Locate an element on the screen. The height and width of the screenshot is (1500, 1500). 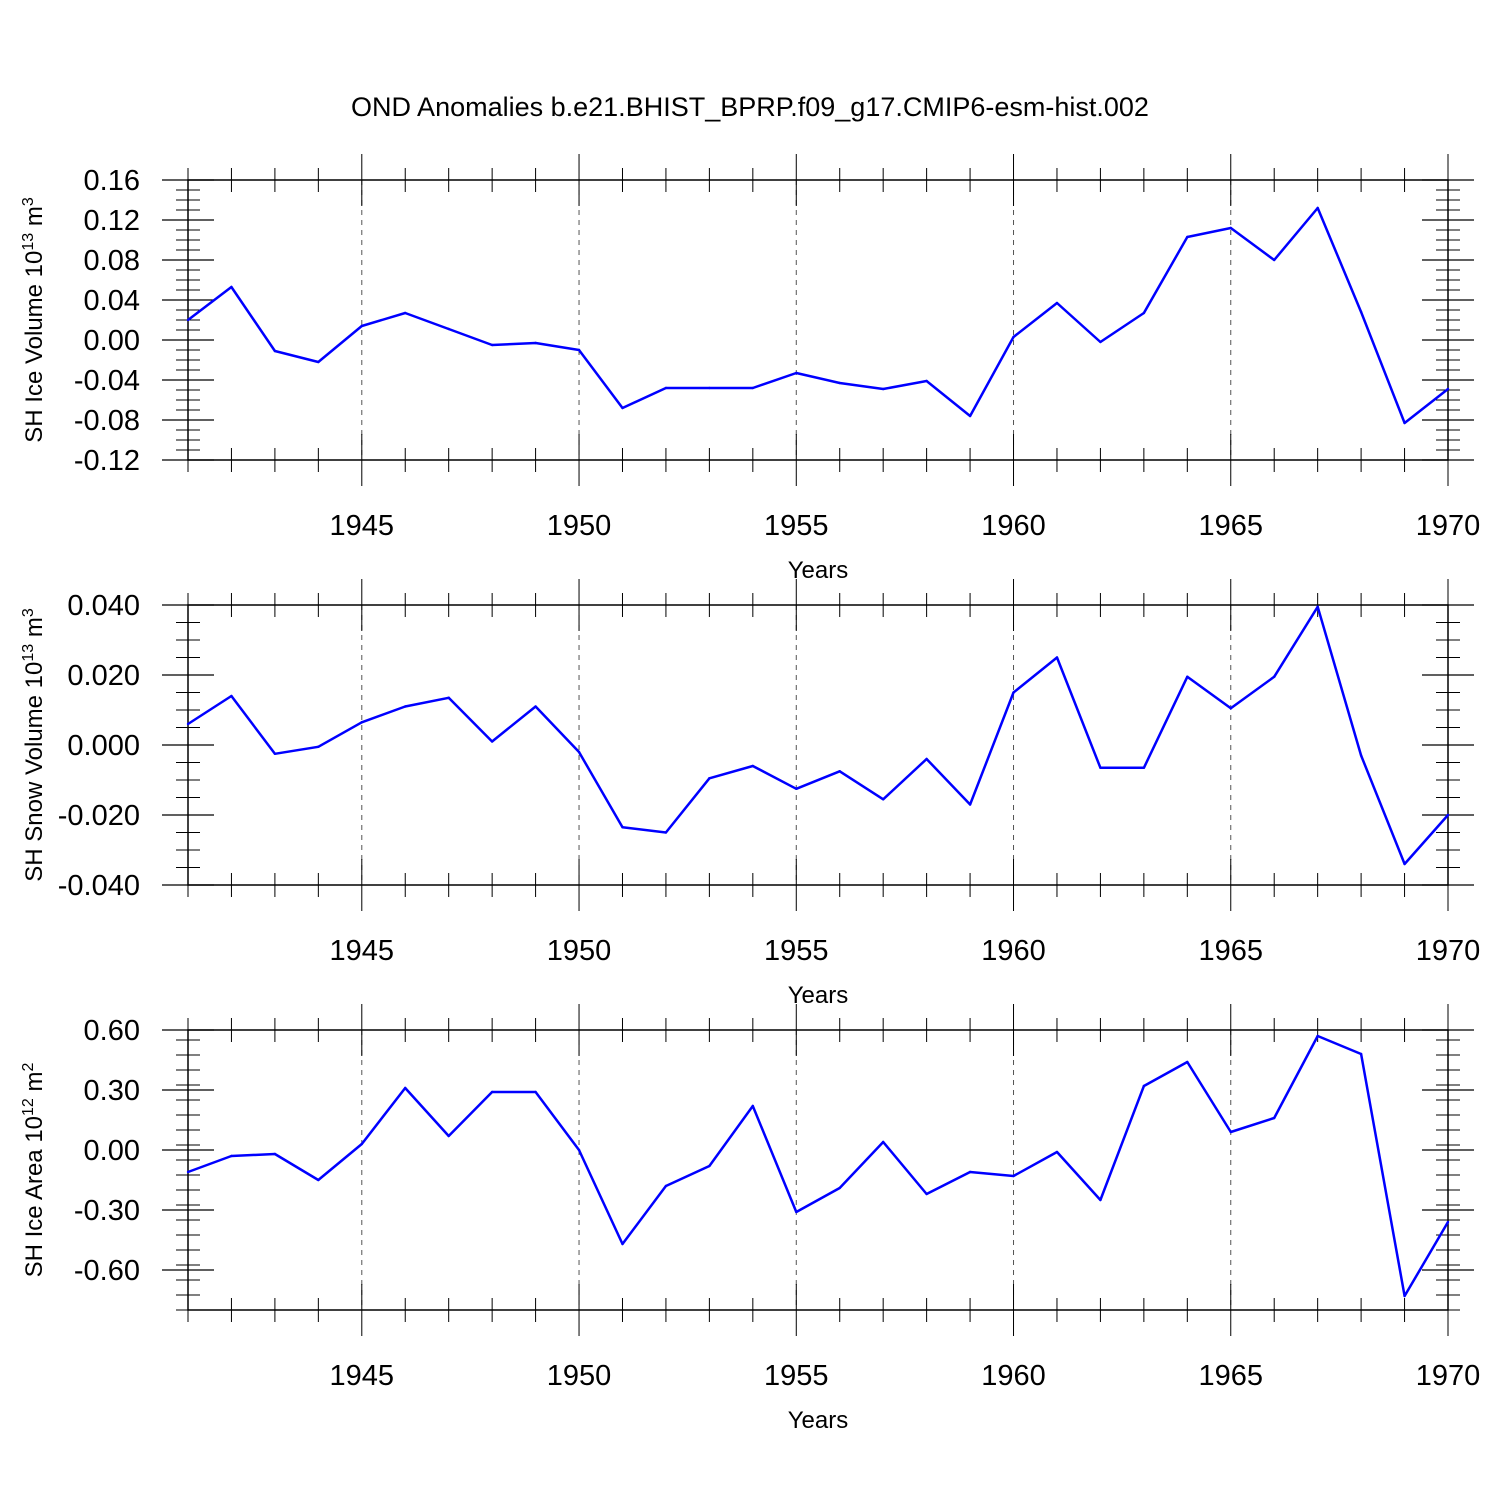
y-tick-label: -0.08 is located at coordinates (107, 421).